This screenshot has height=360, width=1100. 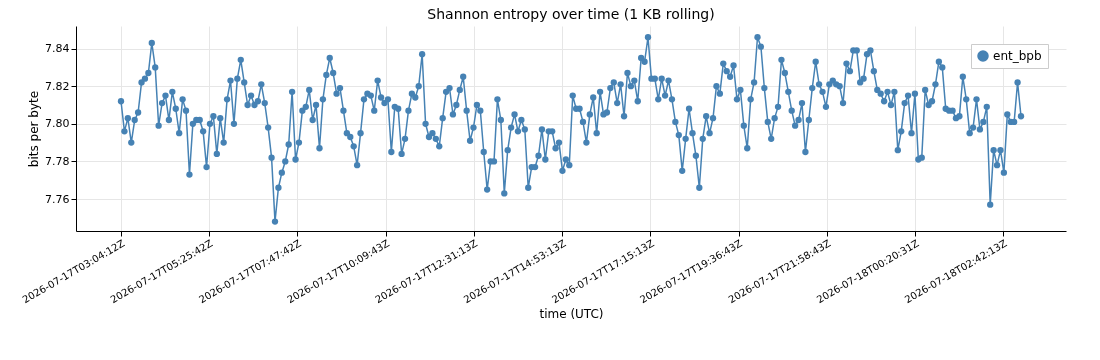 I want to click on y-tick-label: 7.78, so click(x=57, y=161).